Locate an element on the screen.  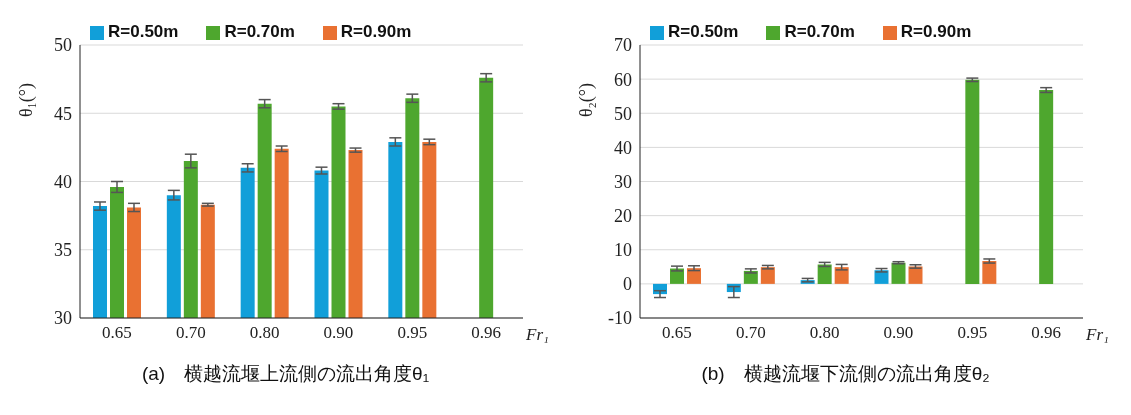
text: (a) 横越流堰上流側の流出角度θ₁ is located at coordinates (285, 374).